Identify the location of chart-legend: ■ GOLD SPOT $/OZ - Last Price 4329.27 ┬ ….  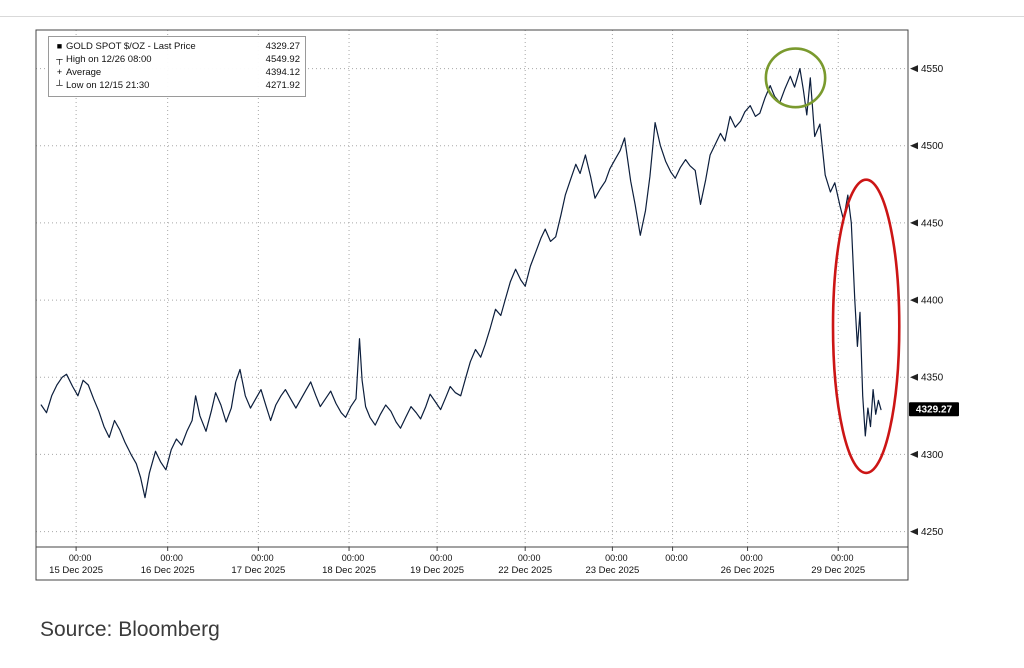
(177, 66).